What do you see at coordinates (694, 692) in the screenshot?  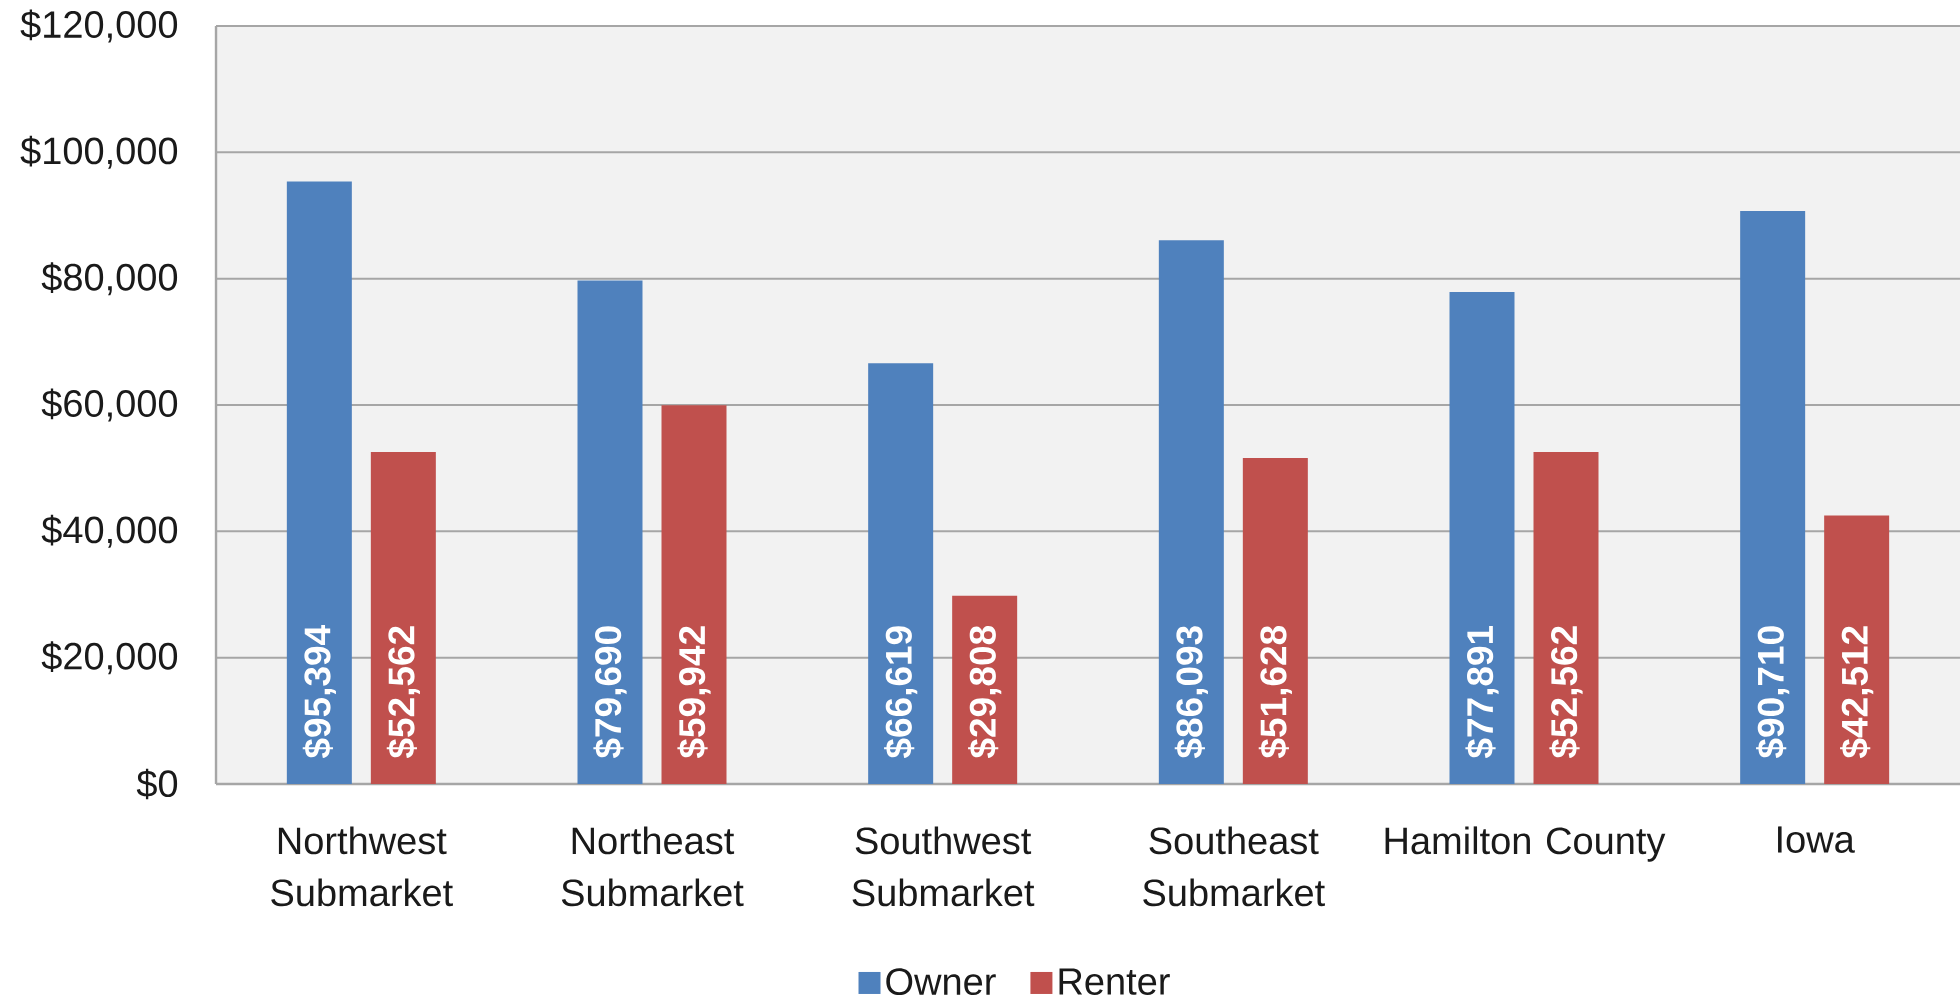 I see `data-label: $59,942` at bounding box center [694, 692].